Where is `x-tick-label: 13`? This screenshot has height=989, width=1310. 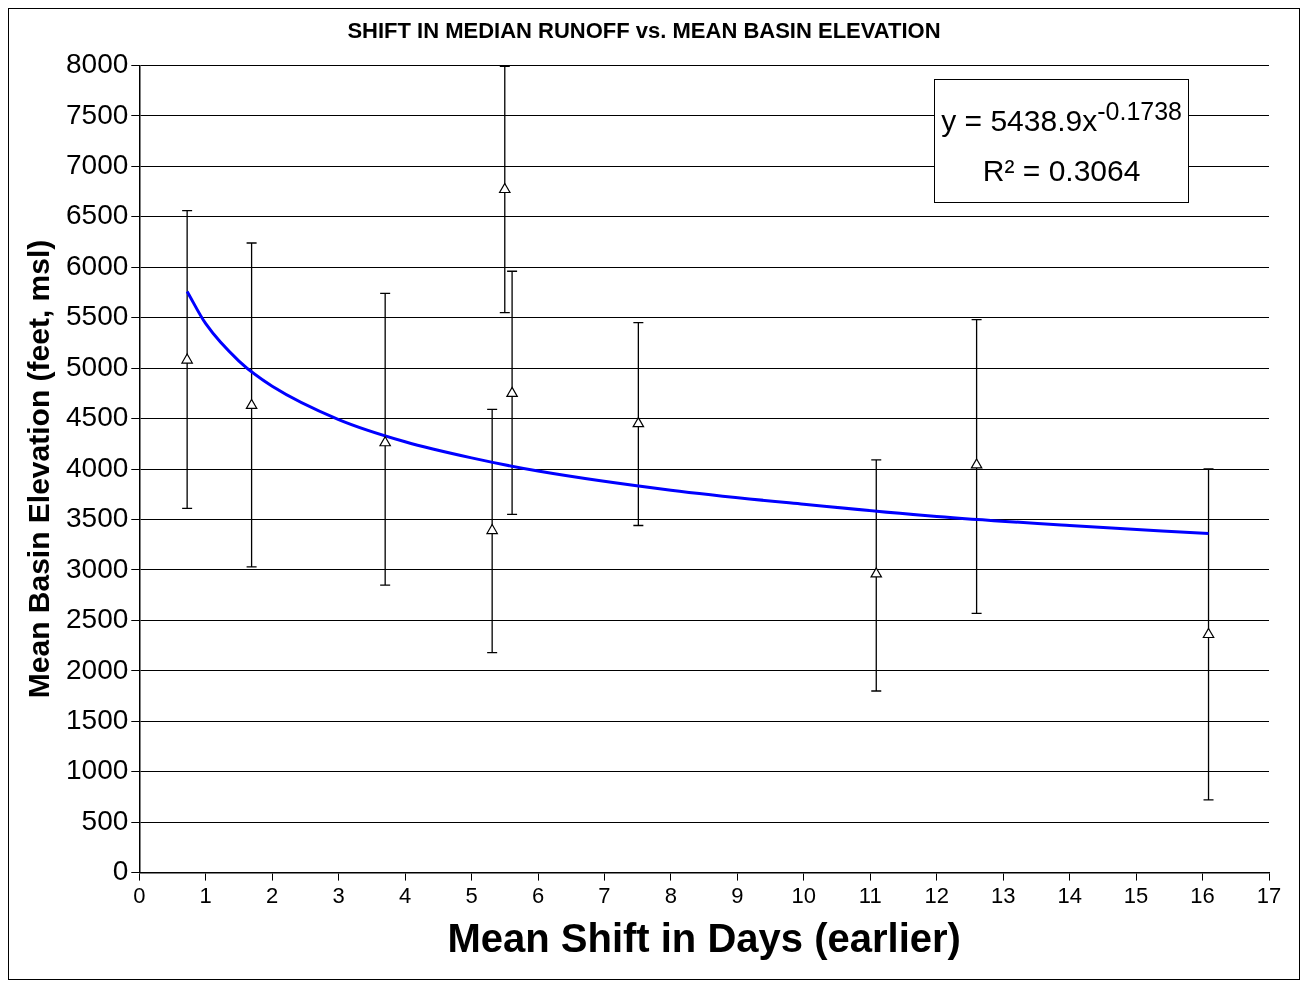 x-tick-label: 13 is located at coordinates (1003, 895).